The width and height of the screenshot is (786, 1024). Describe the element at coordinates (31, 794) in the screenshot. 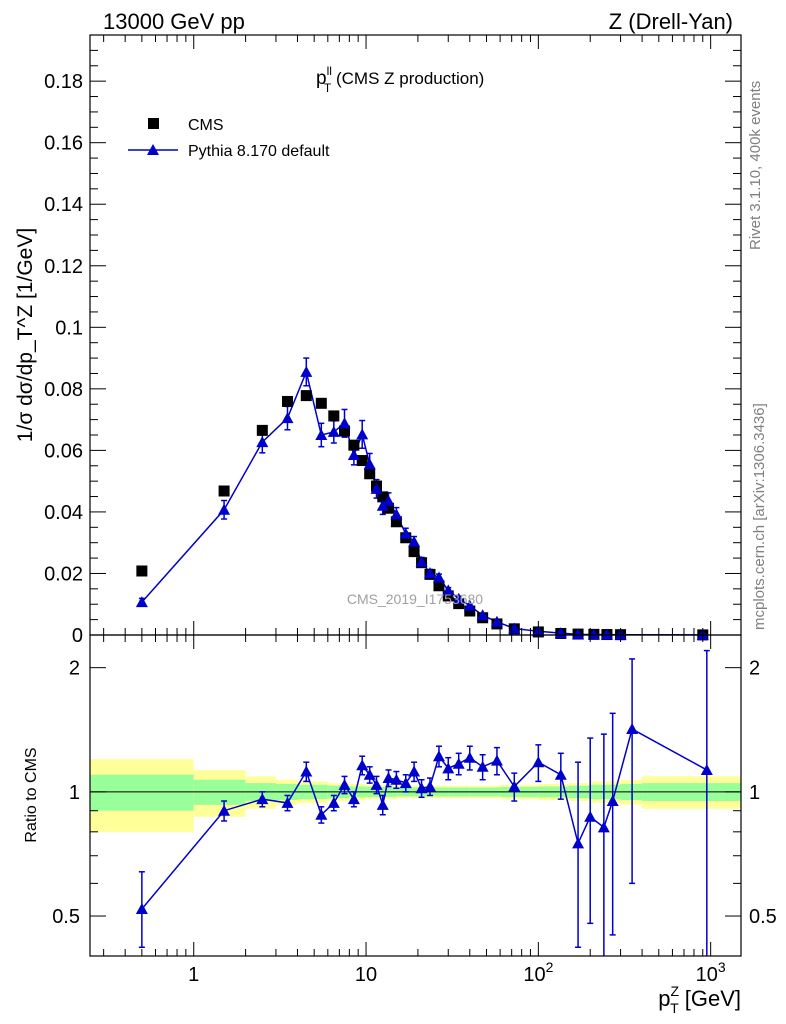

I see `ratio-ylabel: Ratio to CMS` at that location.